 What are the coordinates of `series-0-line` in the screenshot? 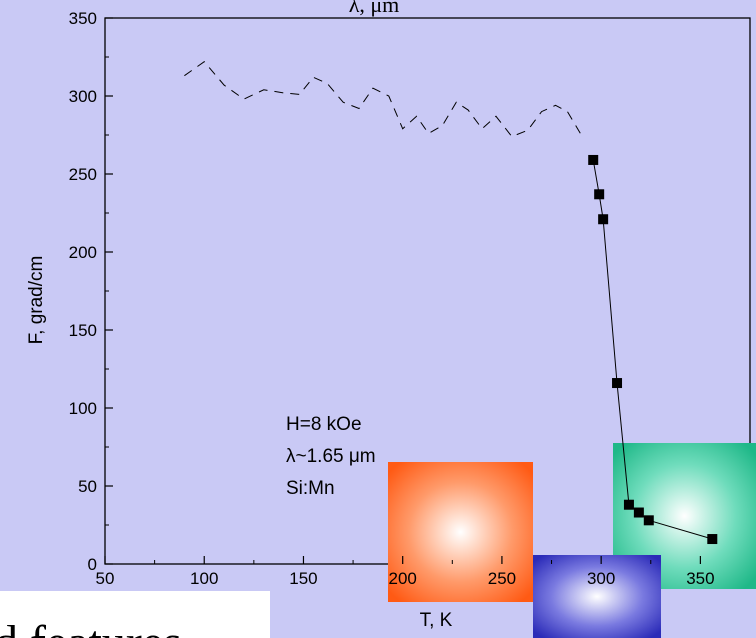 It's located at (383, 99).